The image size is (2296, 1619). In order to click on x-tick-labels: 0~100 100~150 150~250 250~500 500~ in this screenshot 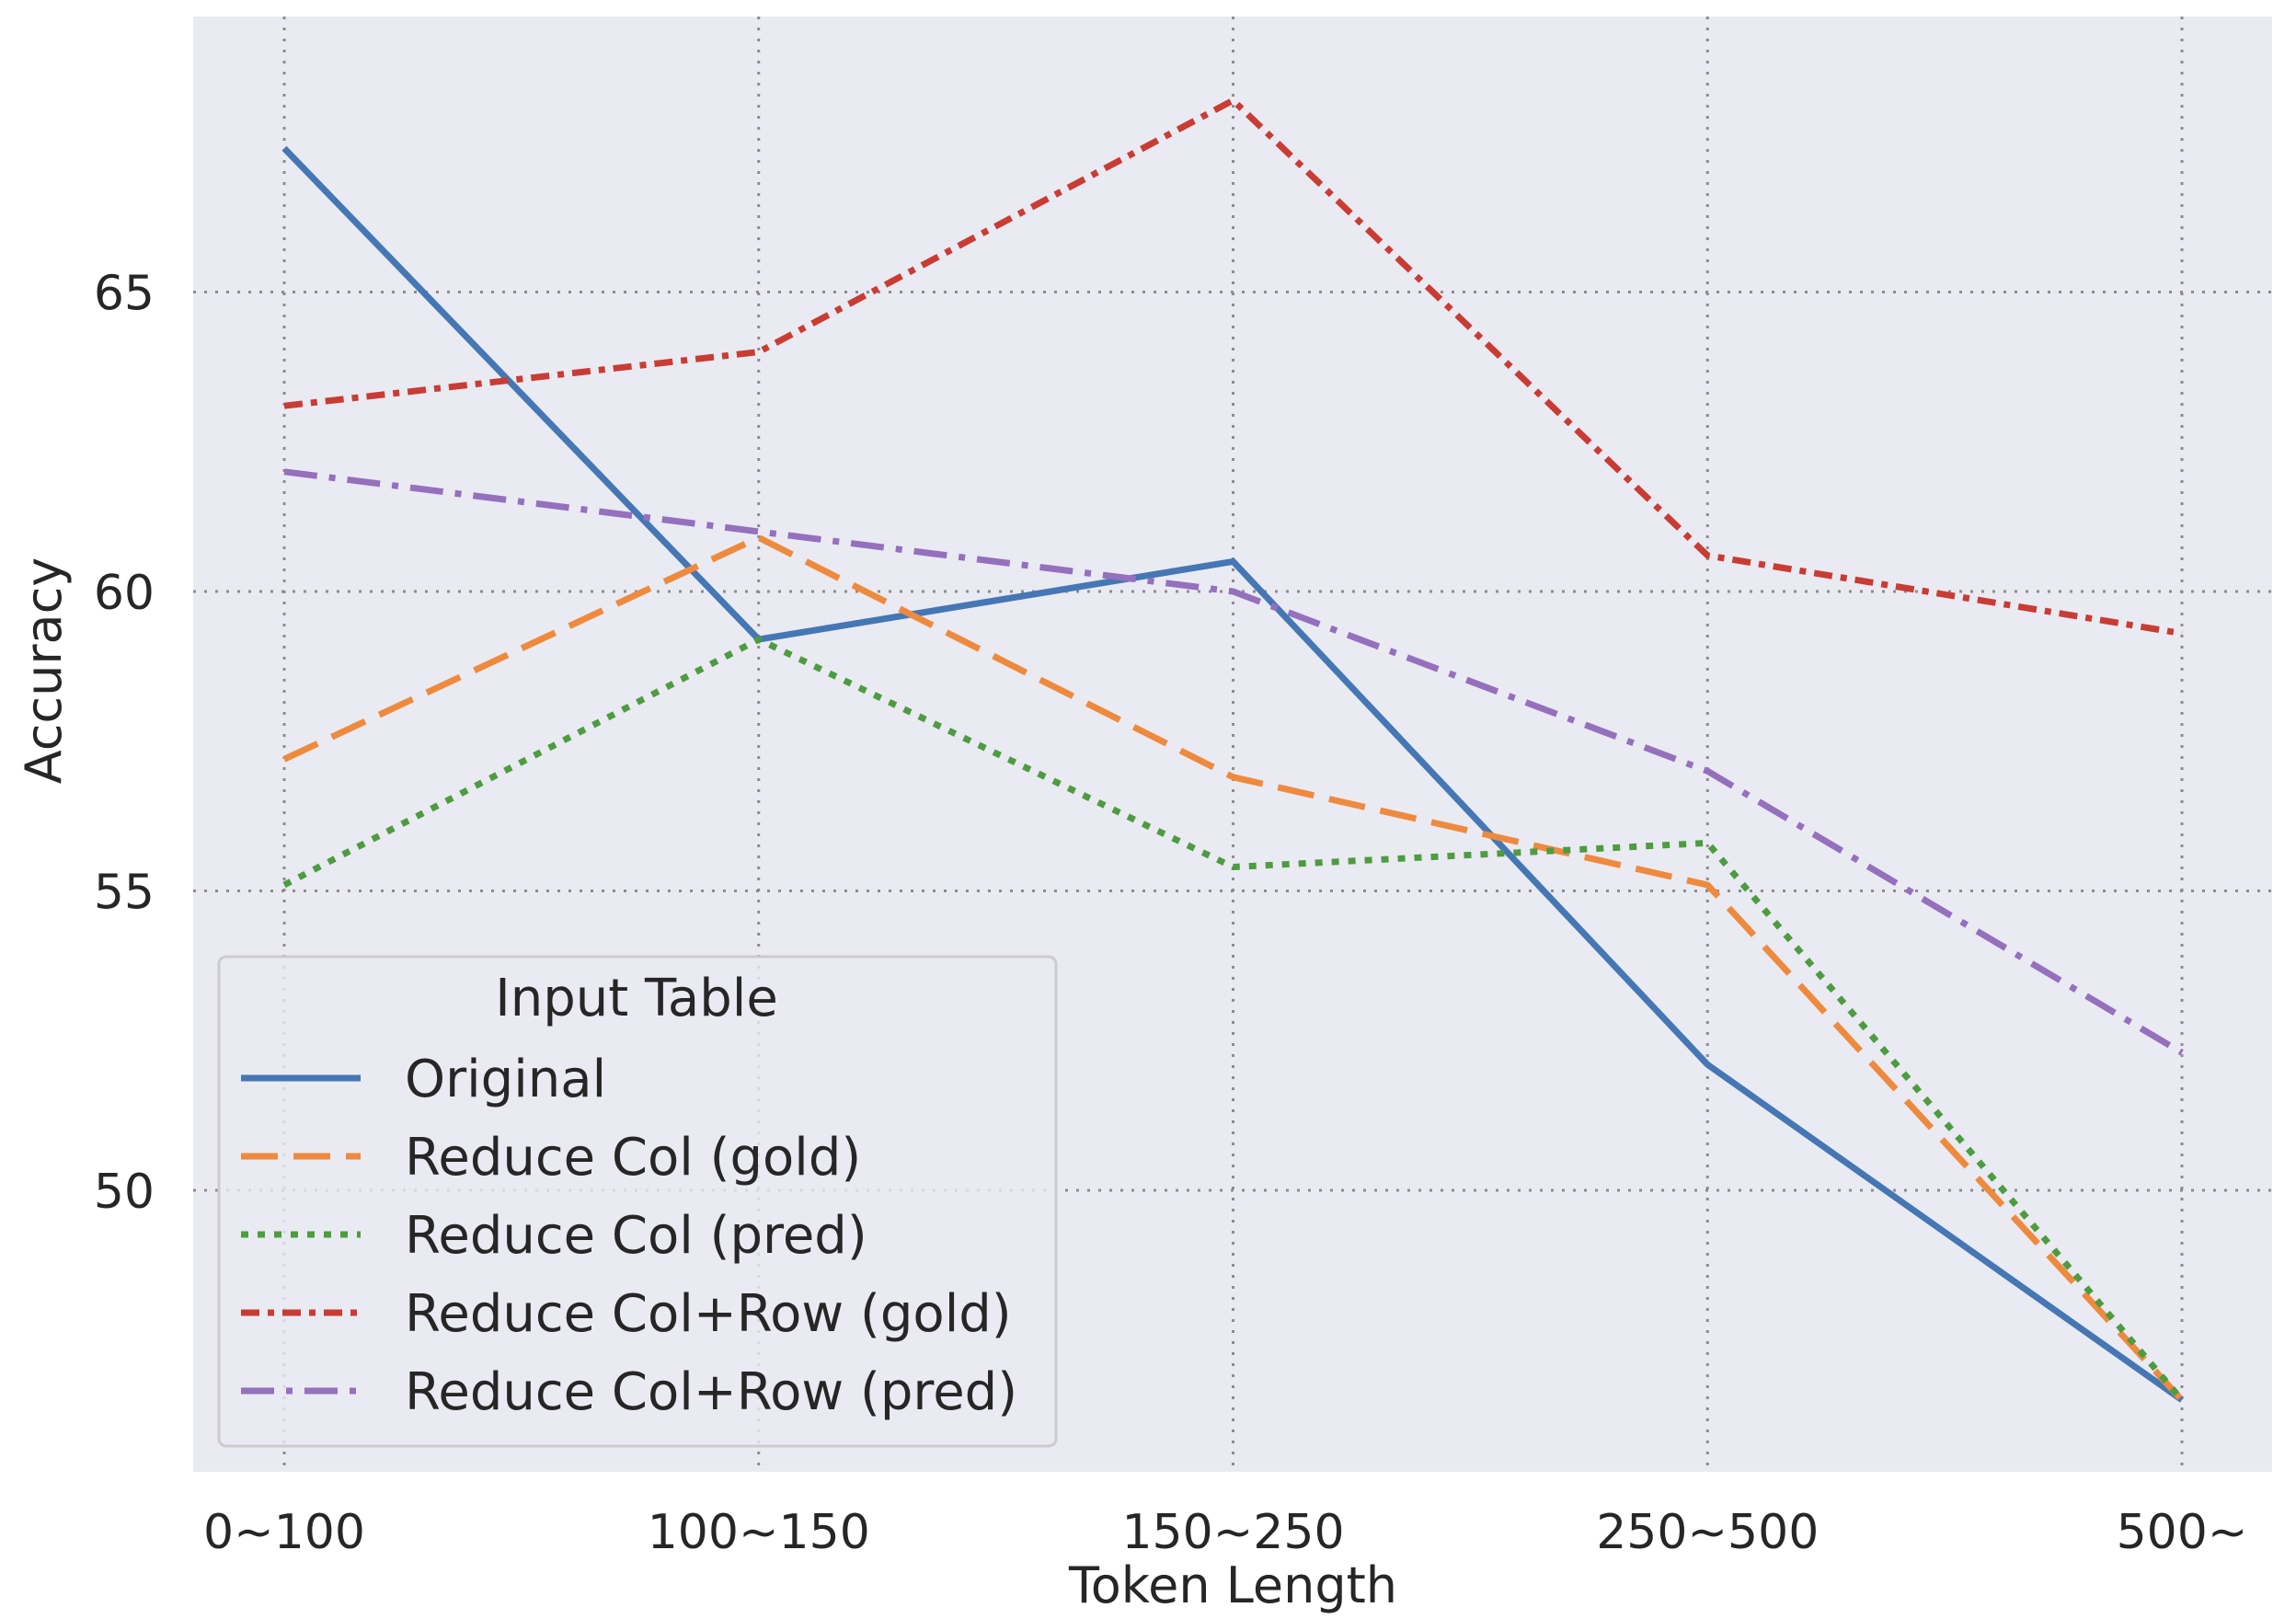, I will do `click(1225, 1533)`.